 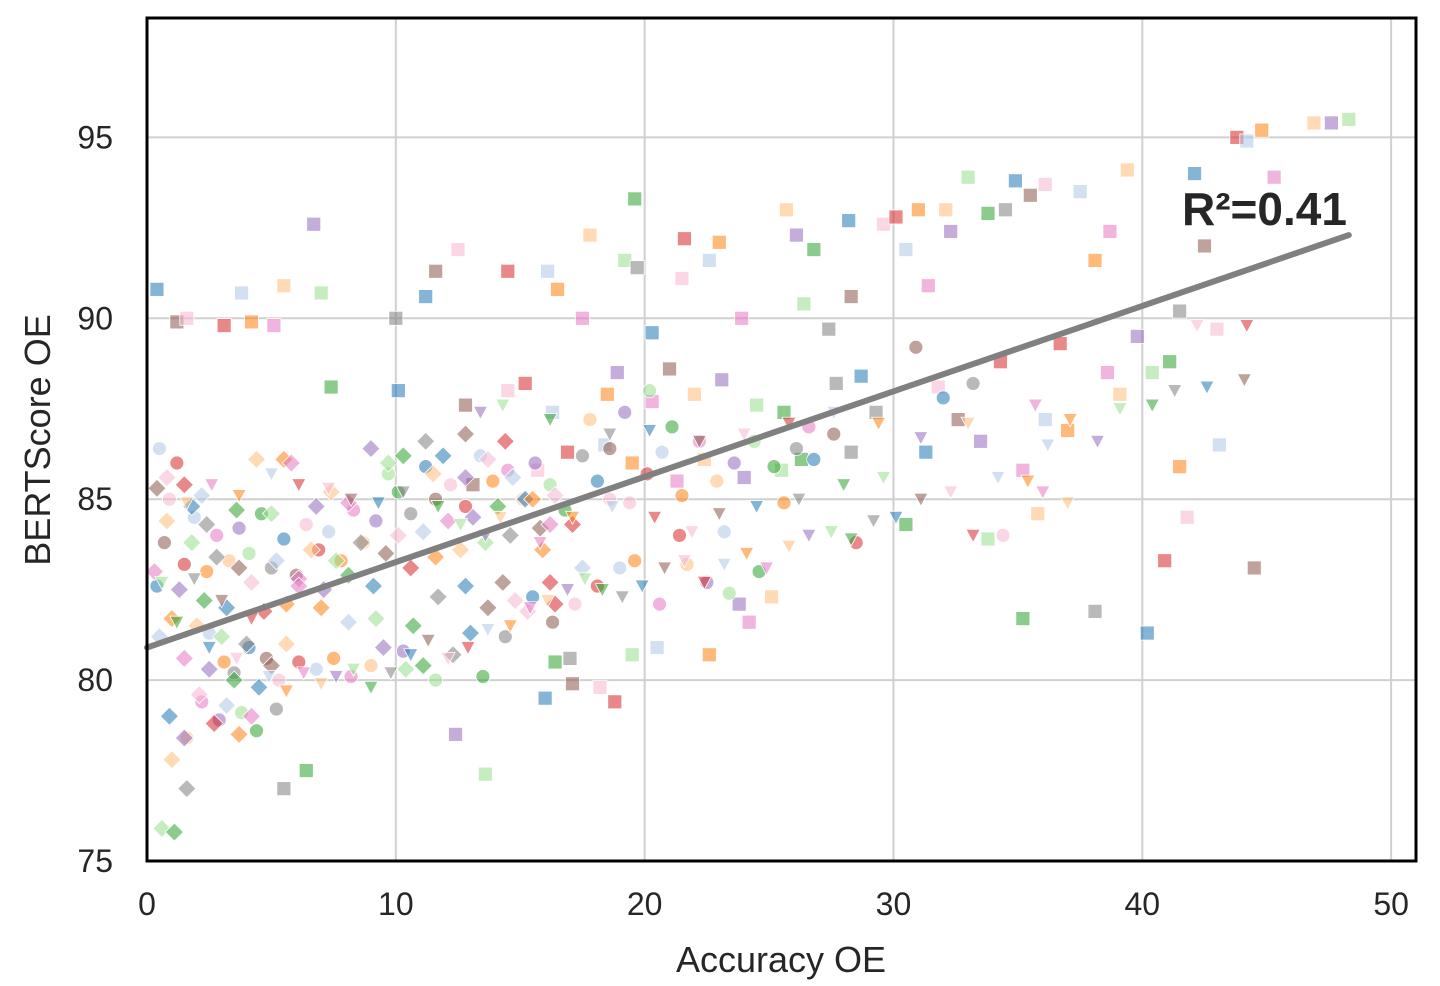 I want to click on x-tick-label: 30, so click(x=894, y=904).